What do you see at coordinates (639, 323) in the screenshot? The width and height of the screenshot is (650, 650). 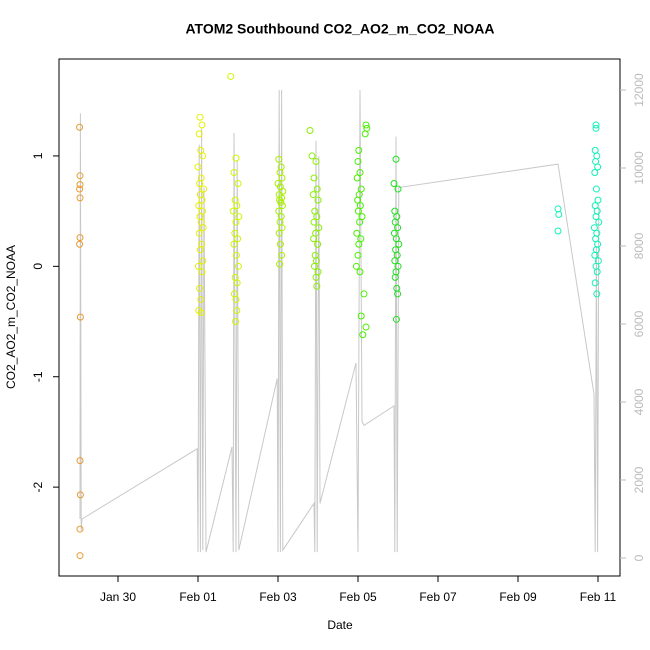 I see `y2-tick-label: 6000` at bounding box center [639, 323].